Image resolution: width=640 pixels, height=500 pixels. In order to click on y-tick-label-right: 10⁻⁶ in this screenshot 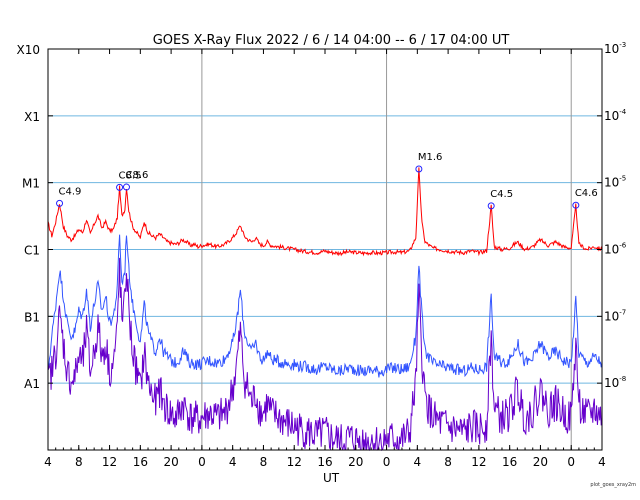, I will do `click(615, 249)`.